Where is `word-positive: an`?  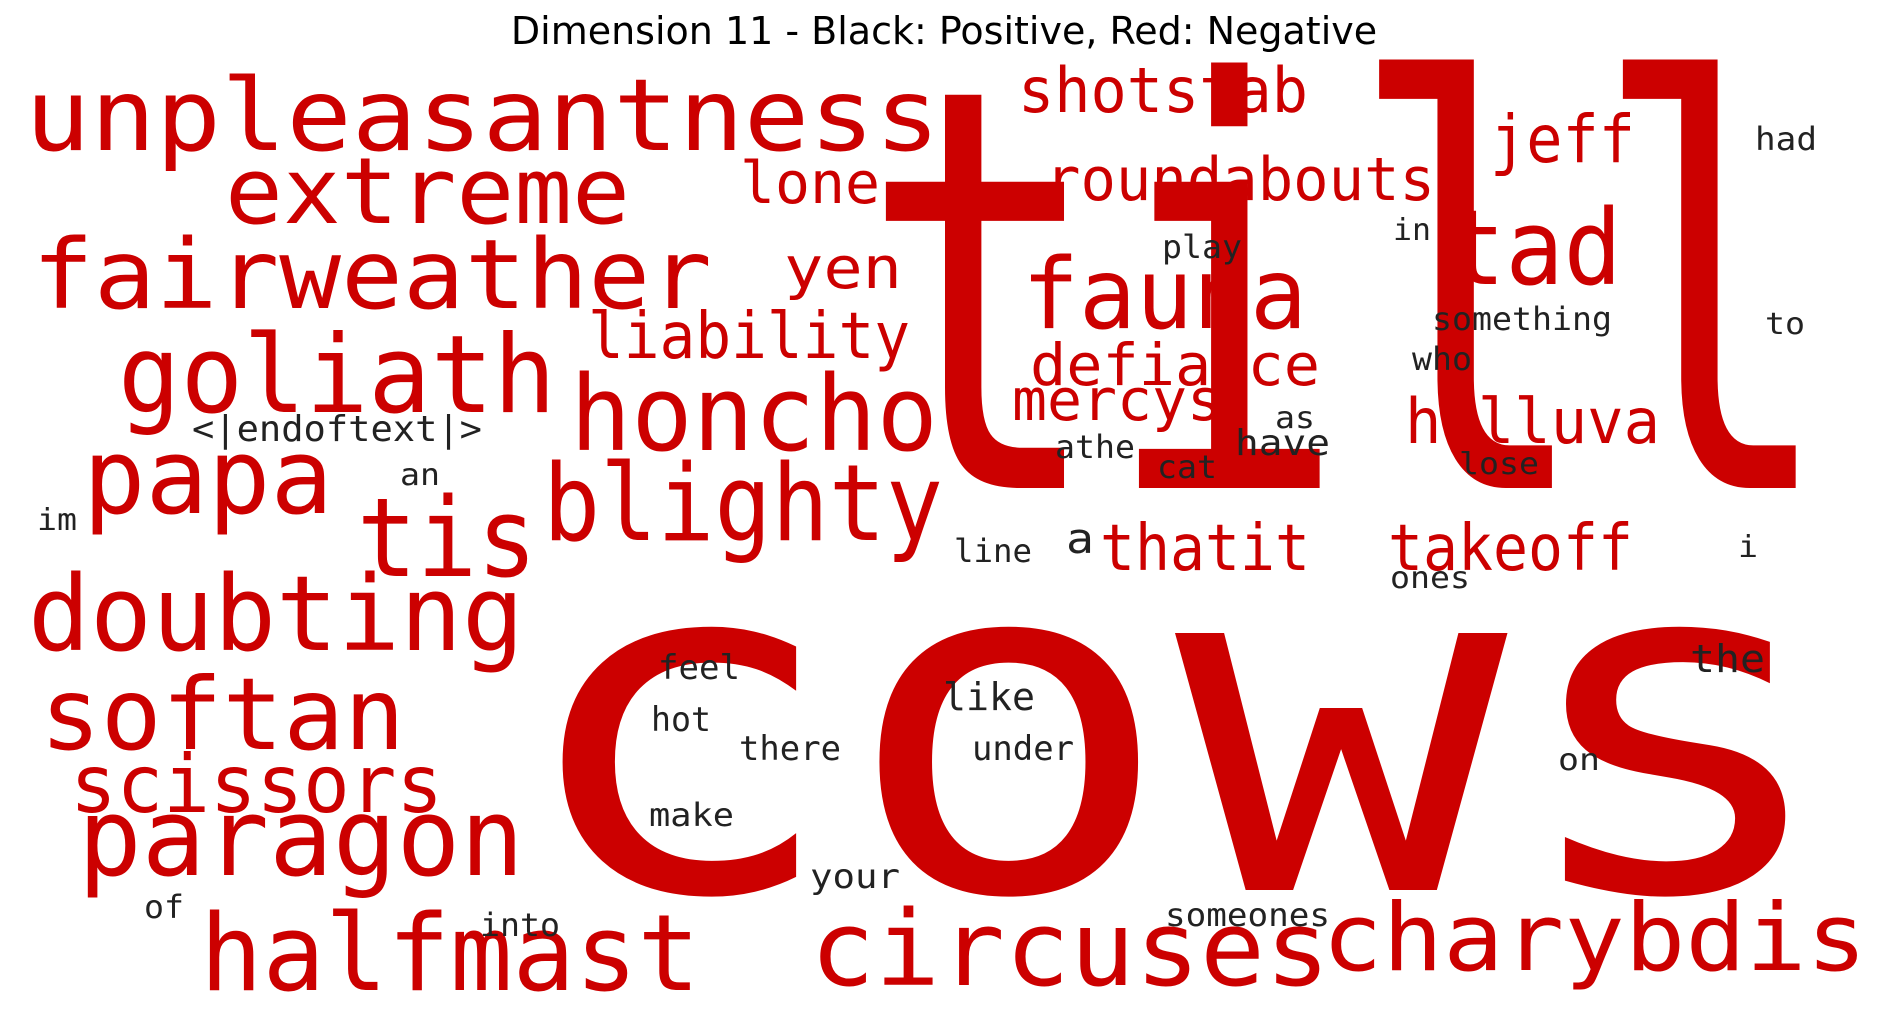
word-positive: an is located at coordinates (420, 475).